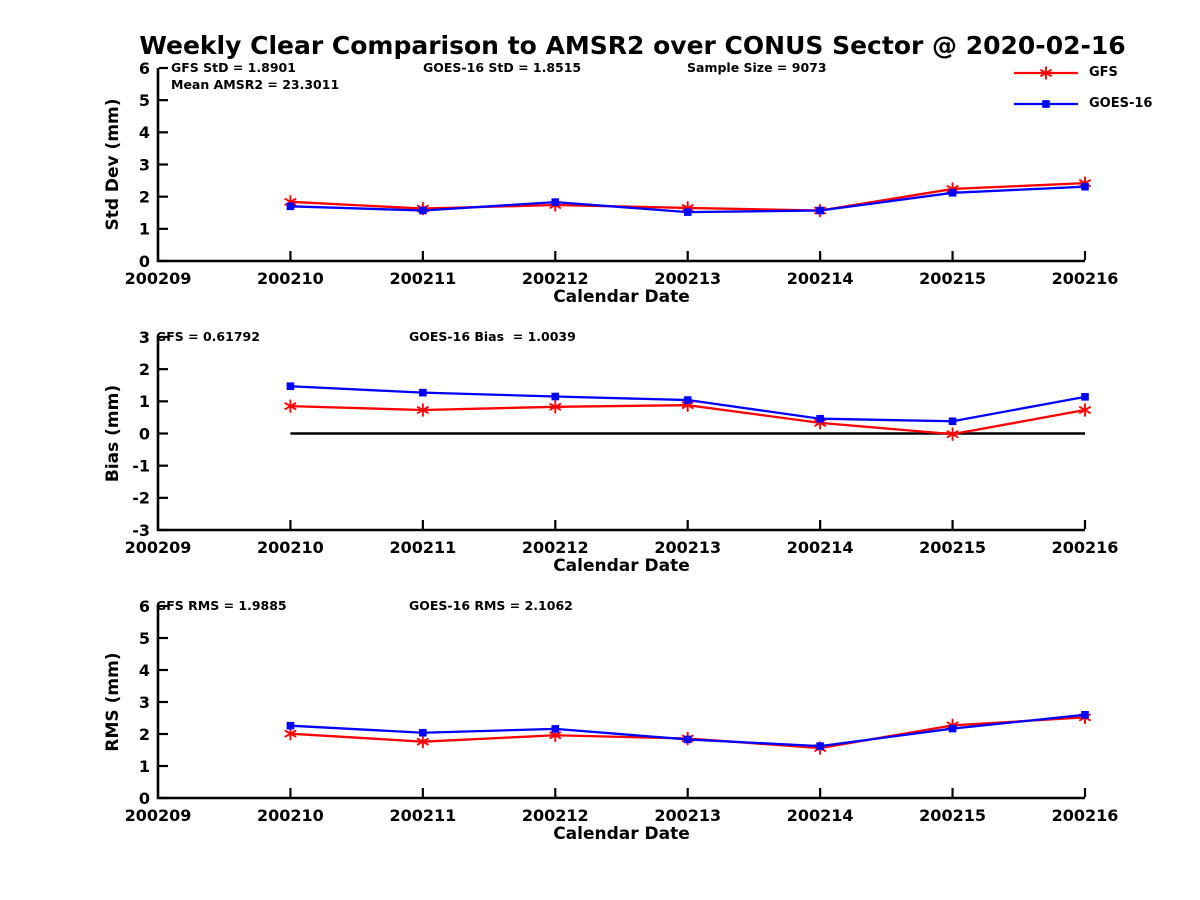  I want to click on annotation: Mean AMSR2 = 23.3011, so click(255, 84).